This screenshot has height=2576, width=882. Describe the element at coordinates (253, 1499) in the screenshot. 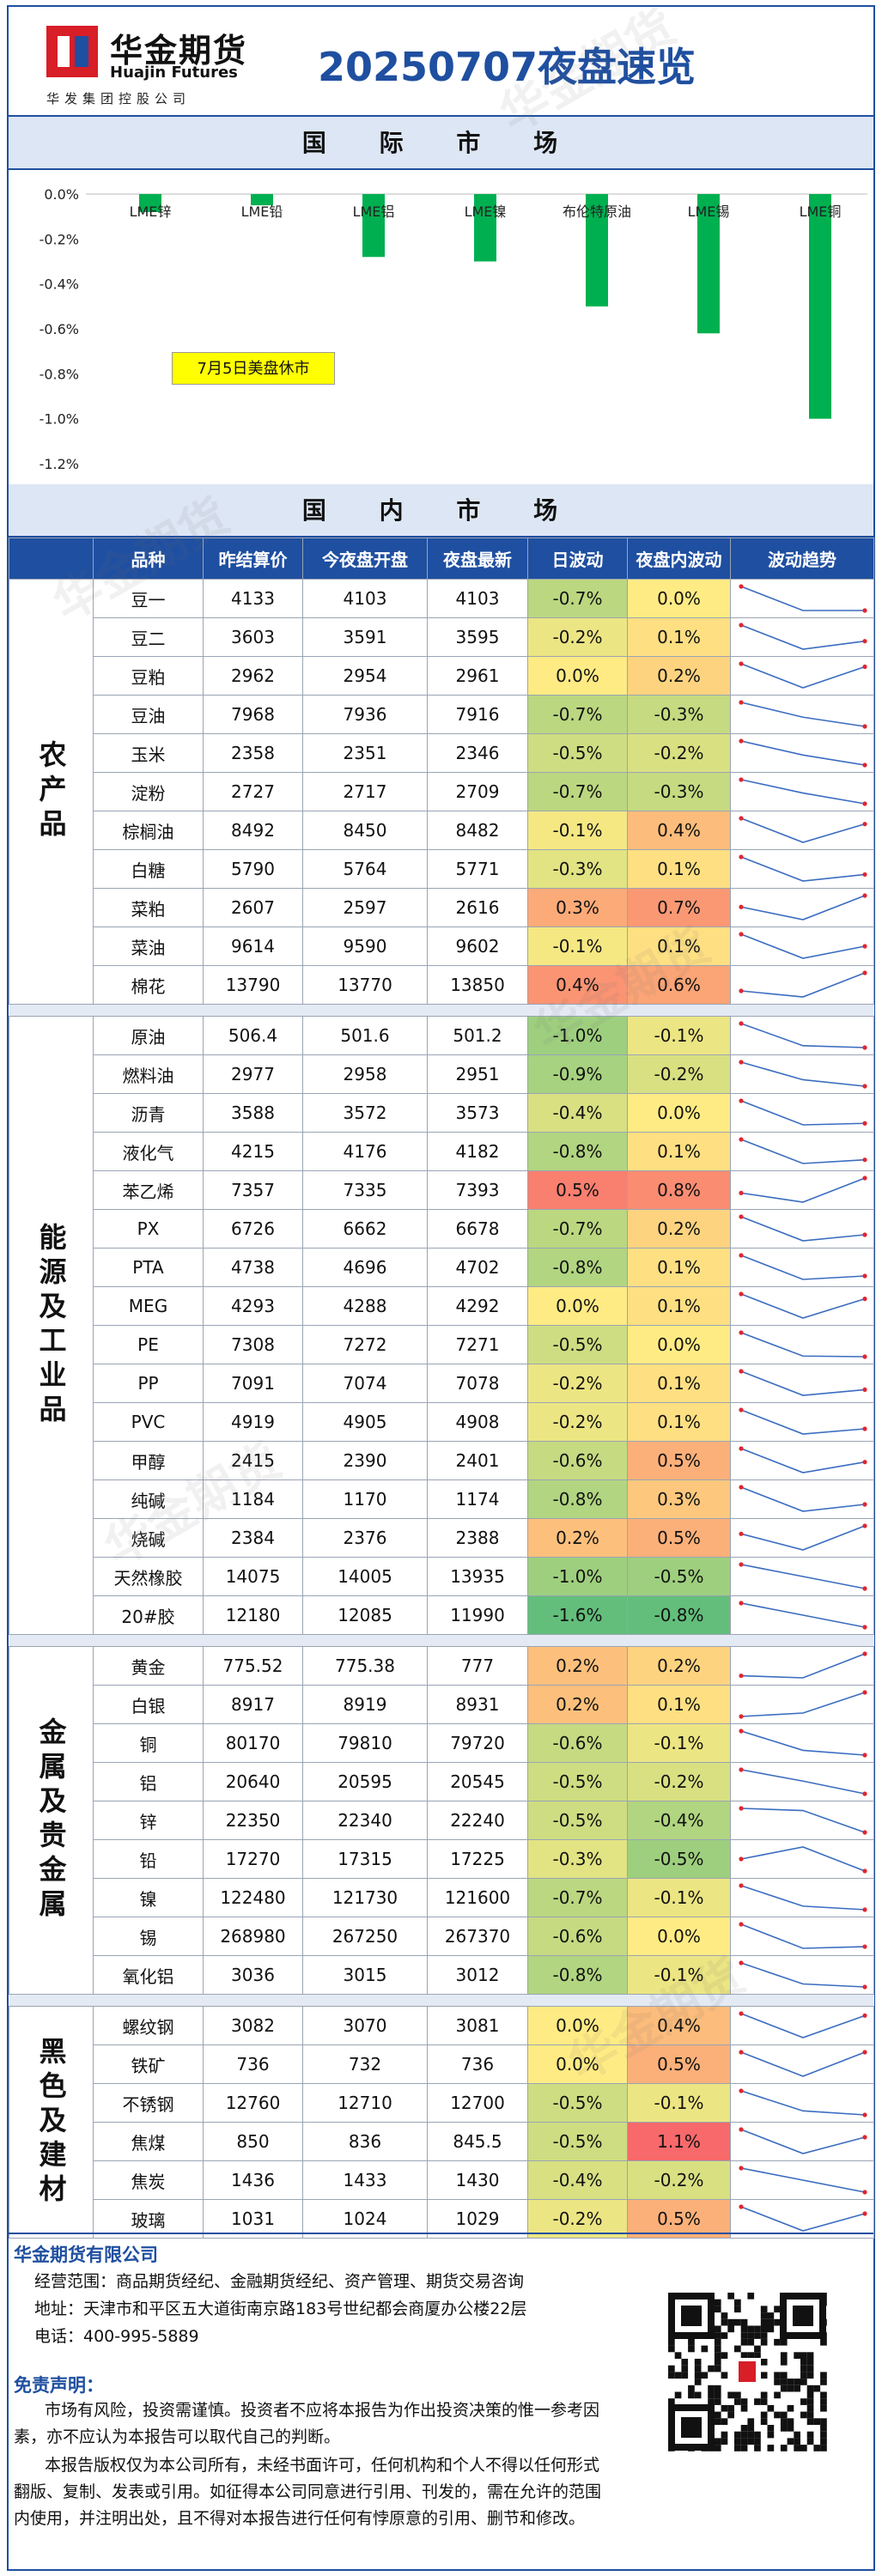

I see `prev-settle: 1184` at that location.